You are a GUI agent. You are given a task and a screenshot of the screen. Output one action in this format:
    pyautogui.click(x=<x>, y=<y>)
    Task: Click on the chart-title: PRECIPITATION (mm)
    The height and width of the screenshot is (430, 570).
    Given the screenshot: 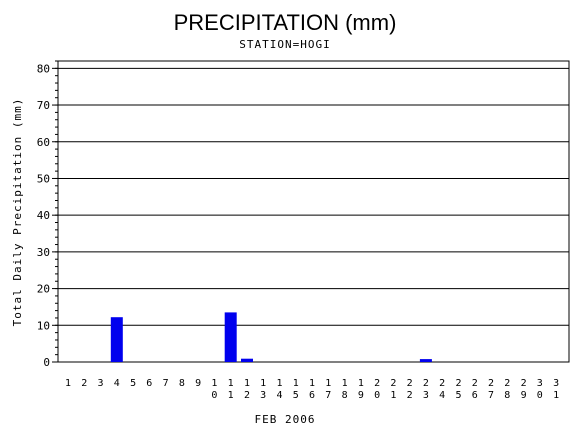 What is the action you would take?
    pyautogui.click(x=285, y=22)
    